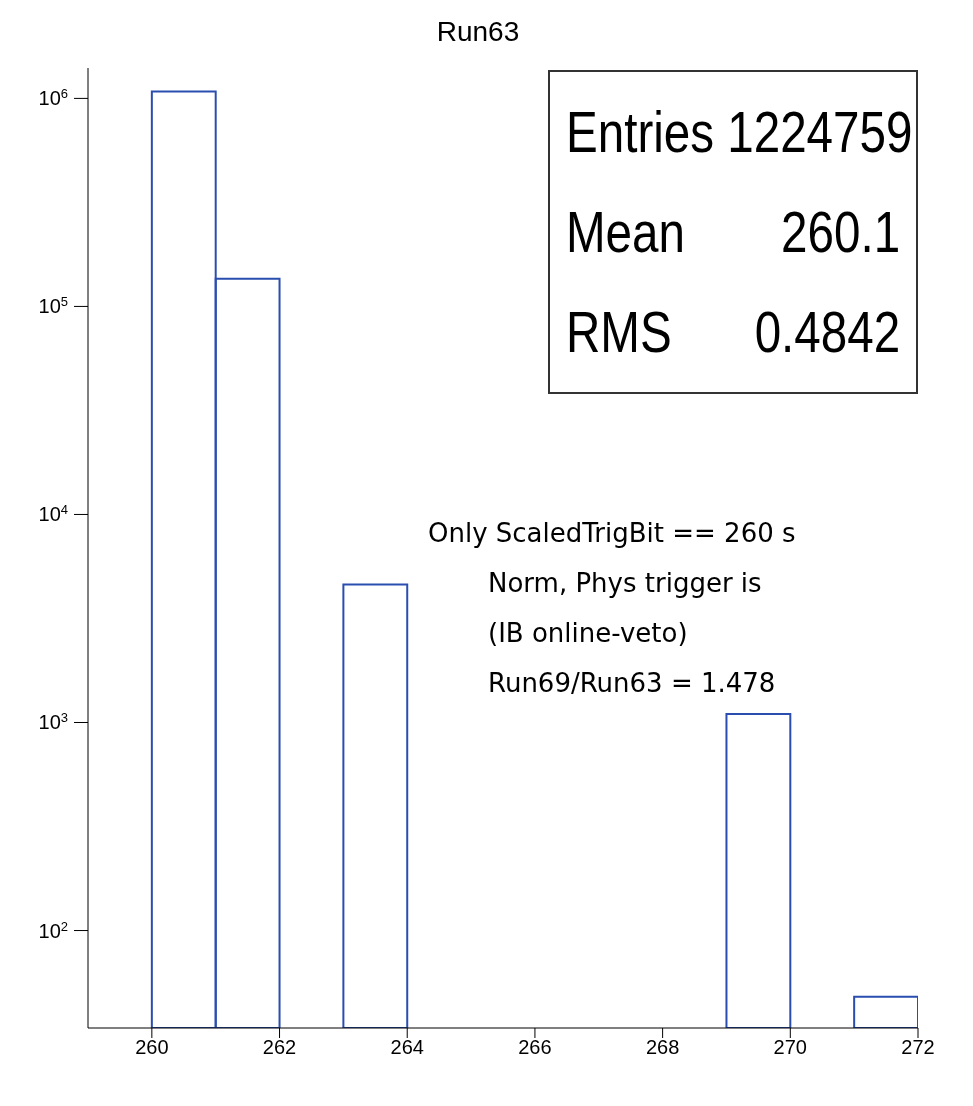  Describe the element at coordinates (535, 1047) in the screenshot. I see `x-tick-label: 266` at that location.